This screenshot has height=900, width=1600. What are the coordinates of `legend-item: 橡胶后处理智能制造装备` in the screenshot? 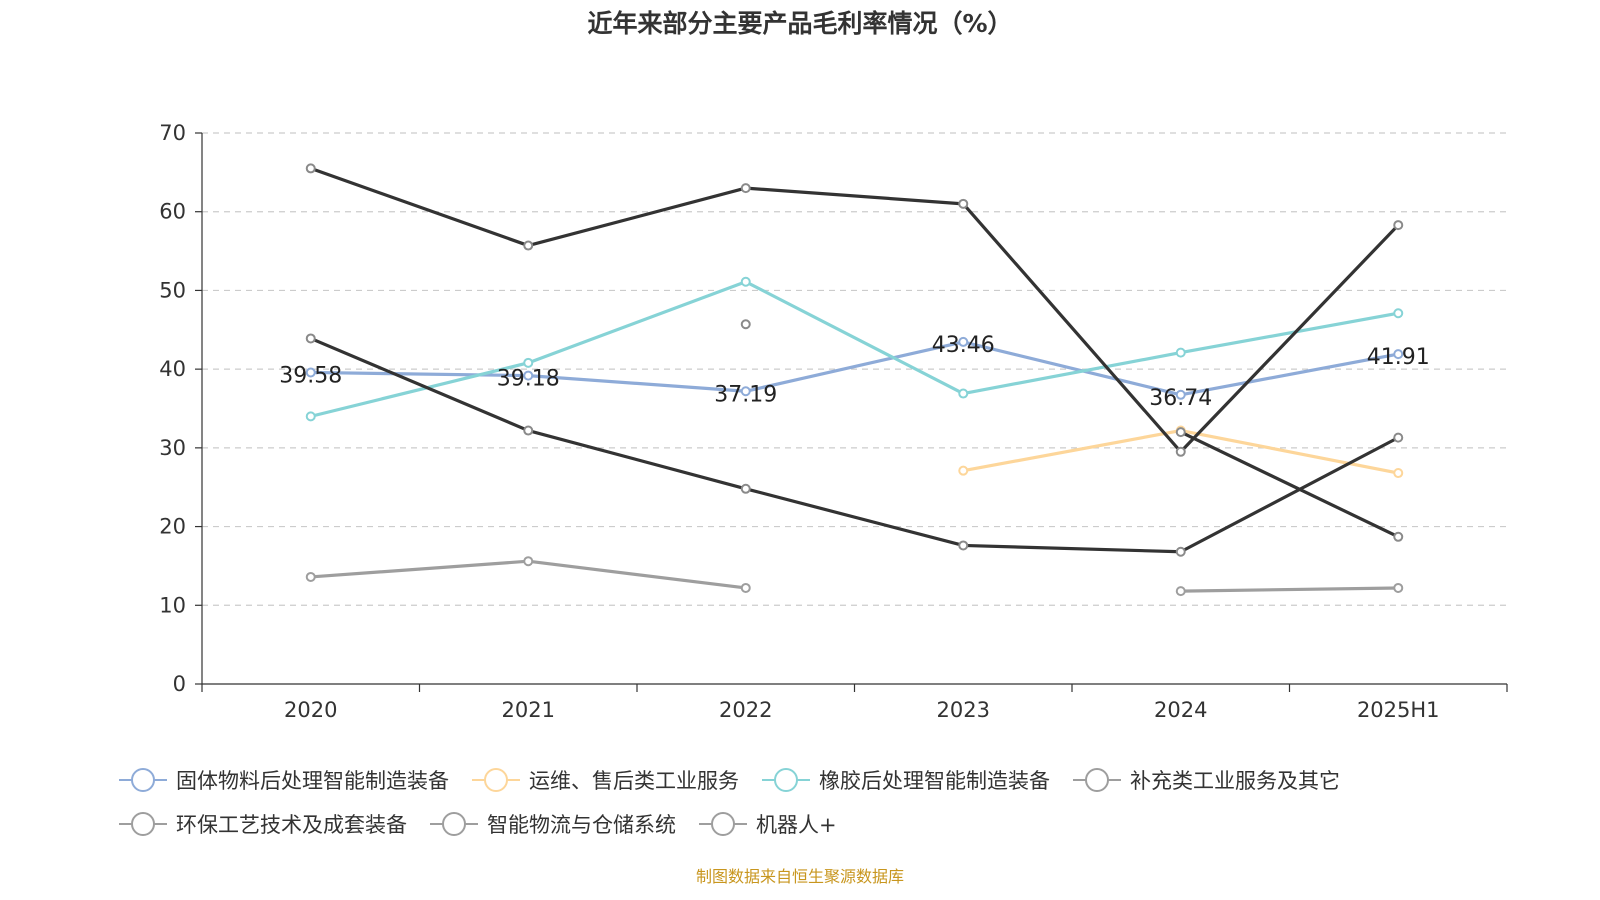 It's located at (905, 780).